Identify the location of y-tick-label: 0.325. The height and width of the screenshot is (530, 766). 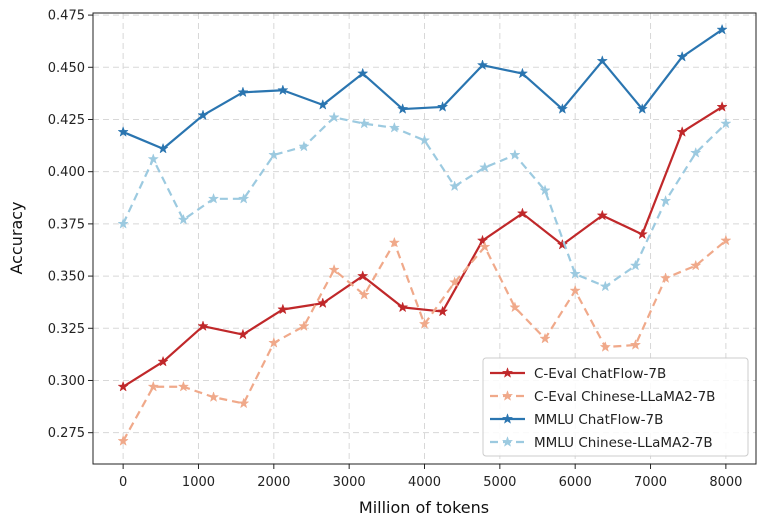
(66, 329).